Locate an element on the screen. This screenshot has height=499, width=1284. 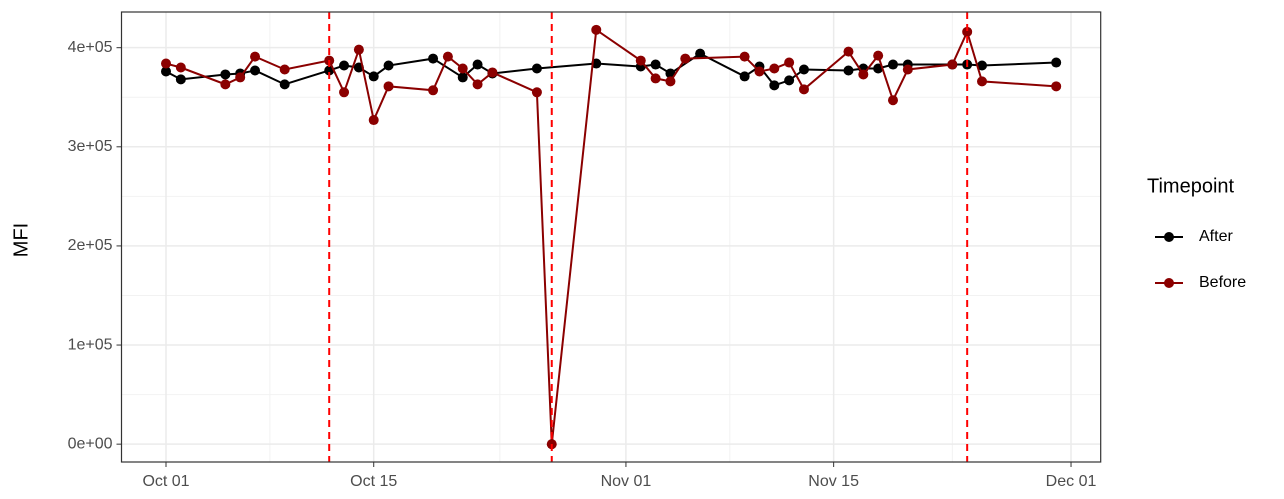
y-tick-label: 4e+05 is located at coordinates (90, 47).